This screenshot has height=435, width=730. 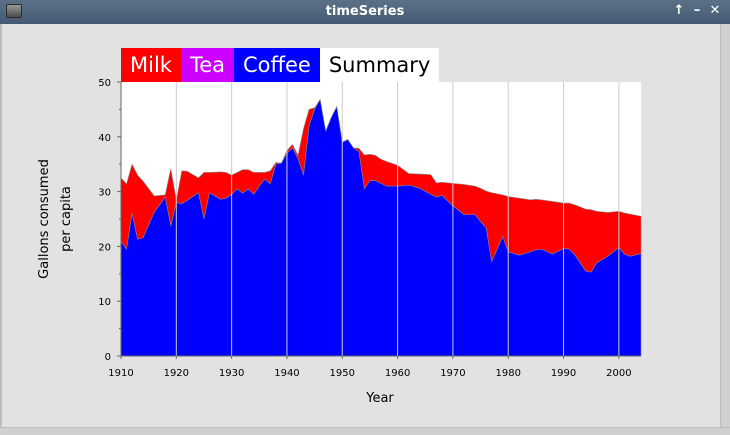 I want to click on y-tick-label-50: 50, so click(x=104, y=83).